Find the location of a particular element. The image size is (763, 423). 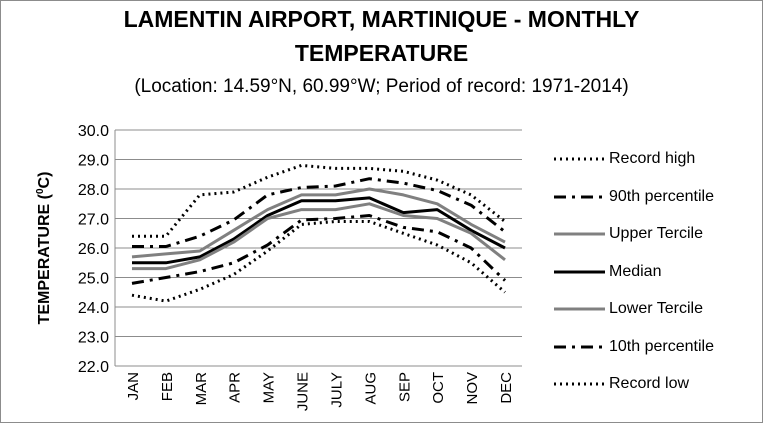

y-tick-label: 29.0 is located at coordinates (93, 161).